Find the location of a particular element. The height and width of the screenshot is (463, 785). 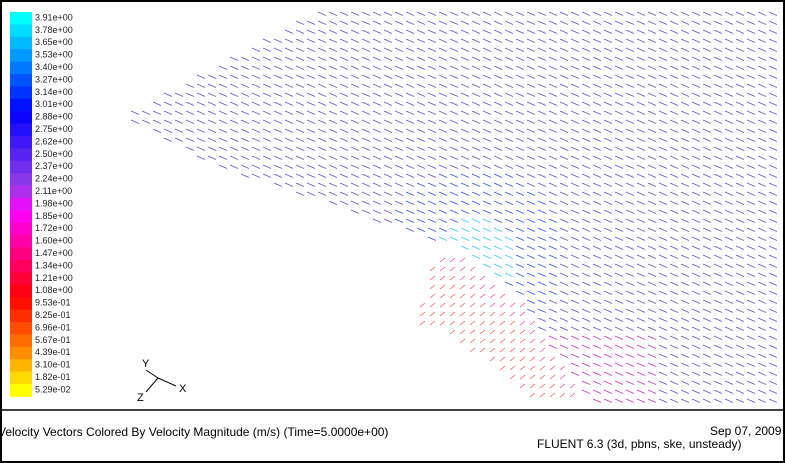

colorbar-label: 1.60e+00 is located at coordinates (54, 241).